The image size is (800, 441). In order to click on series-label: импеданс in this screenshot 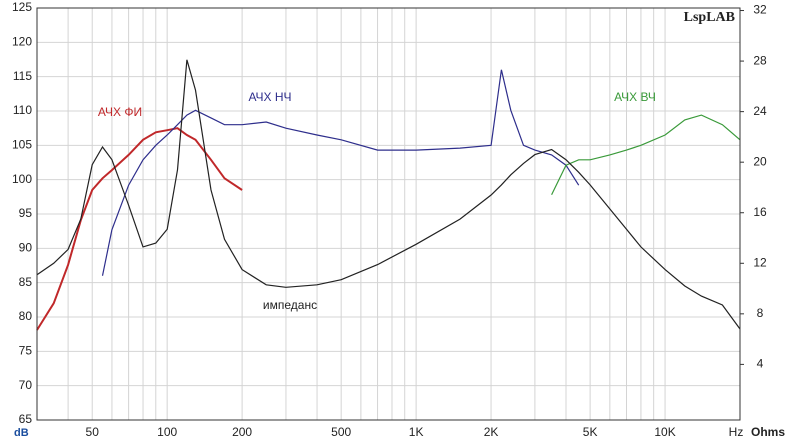, I will do `click(290, 305)`.